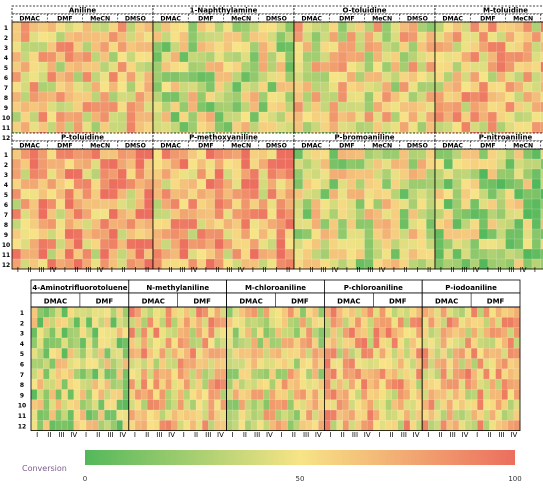 This screenshot has width=543, height=488. Describe the element at coordinates (417, 145) in the screenshot. I see `solvent-label: DMSO` at that location.